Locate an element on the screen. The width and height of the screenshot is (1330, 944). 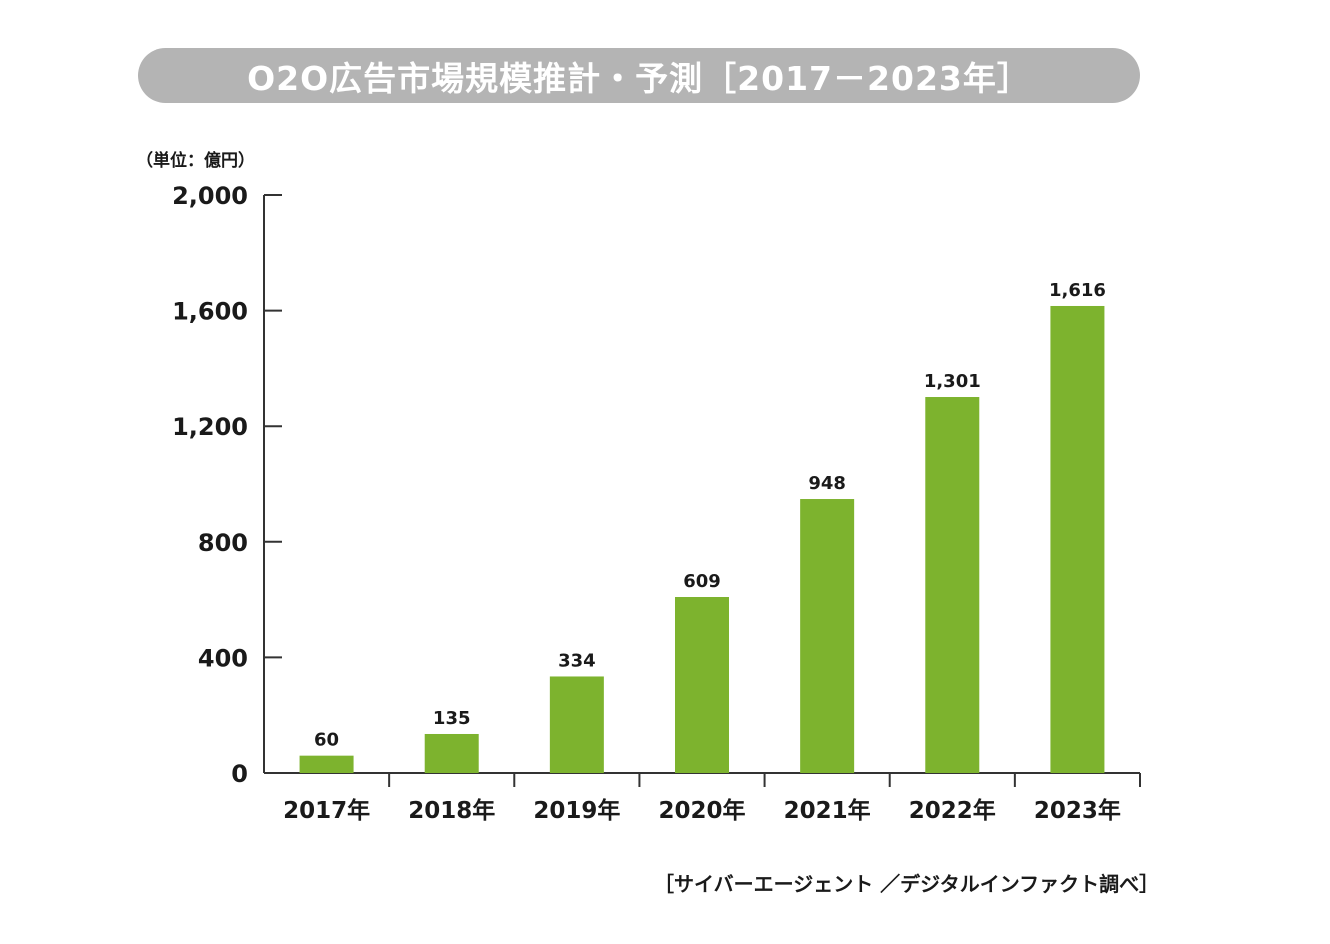
y-axis: 0 400 800 1,200 1,600 2,000 is located at coordinates (227, 485).